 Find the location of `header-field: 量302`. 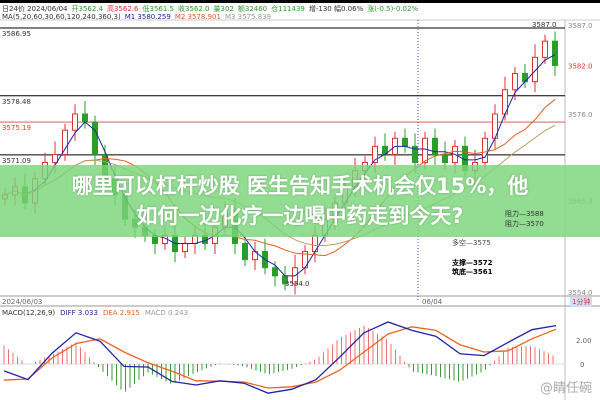

header-field: 量302 is located at coordinates (223, 9).